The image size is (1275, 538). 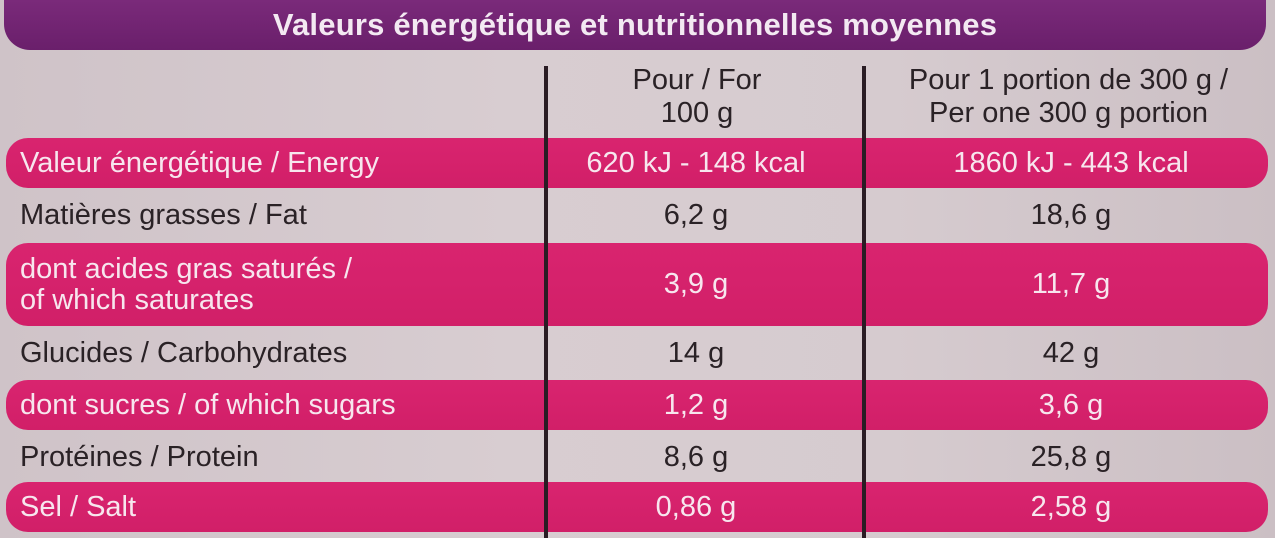 I want to click on row-carbohydrates: Glucides / Carbohydrates 14 g 42 g, so click(x=637, y=353).